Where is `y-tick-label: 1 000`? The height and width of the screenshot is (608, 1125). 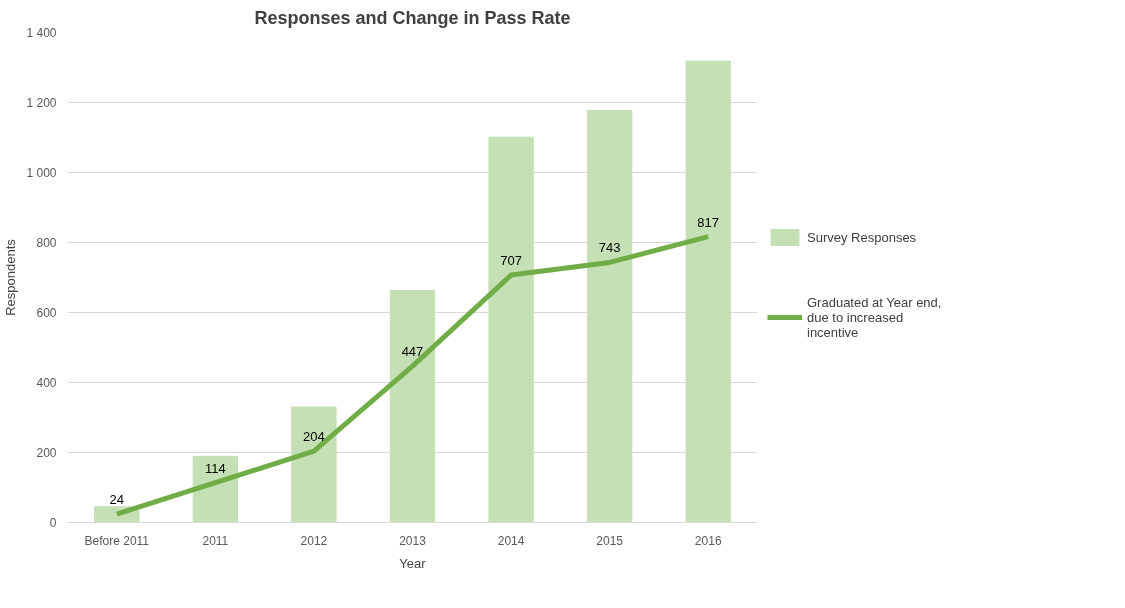
y-tick-label: 1 000 is located at coordinates (41, 172).